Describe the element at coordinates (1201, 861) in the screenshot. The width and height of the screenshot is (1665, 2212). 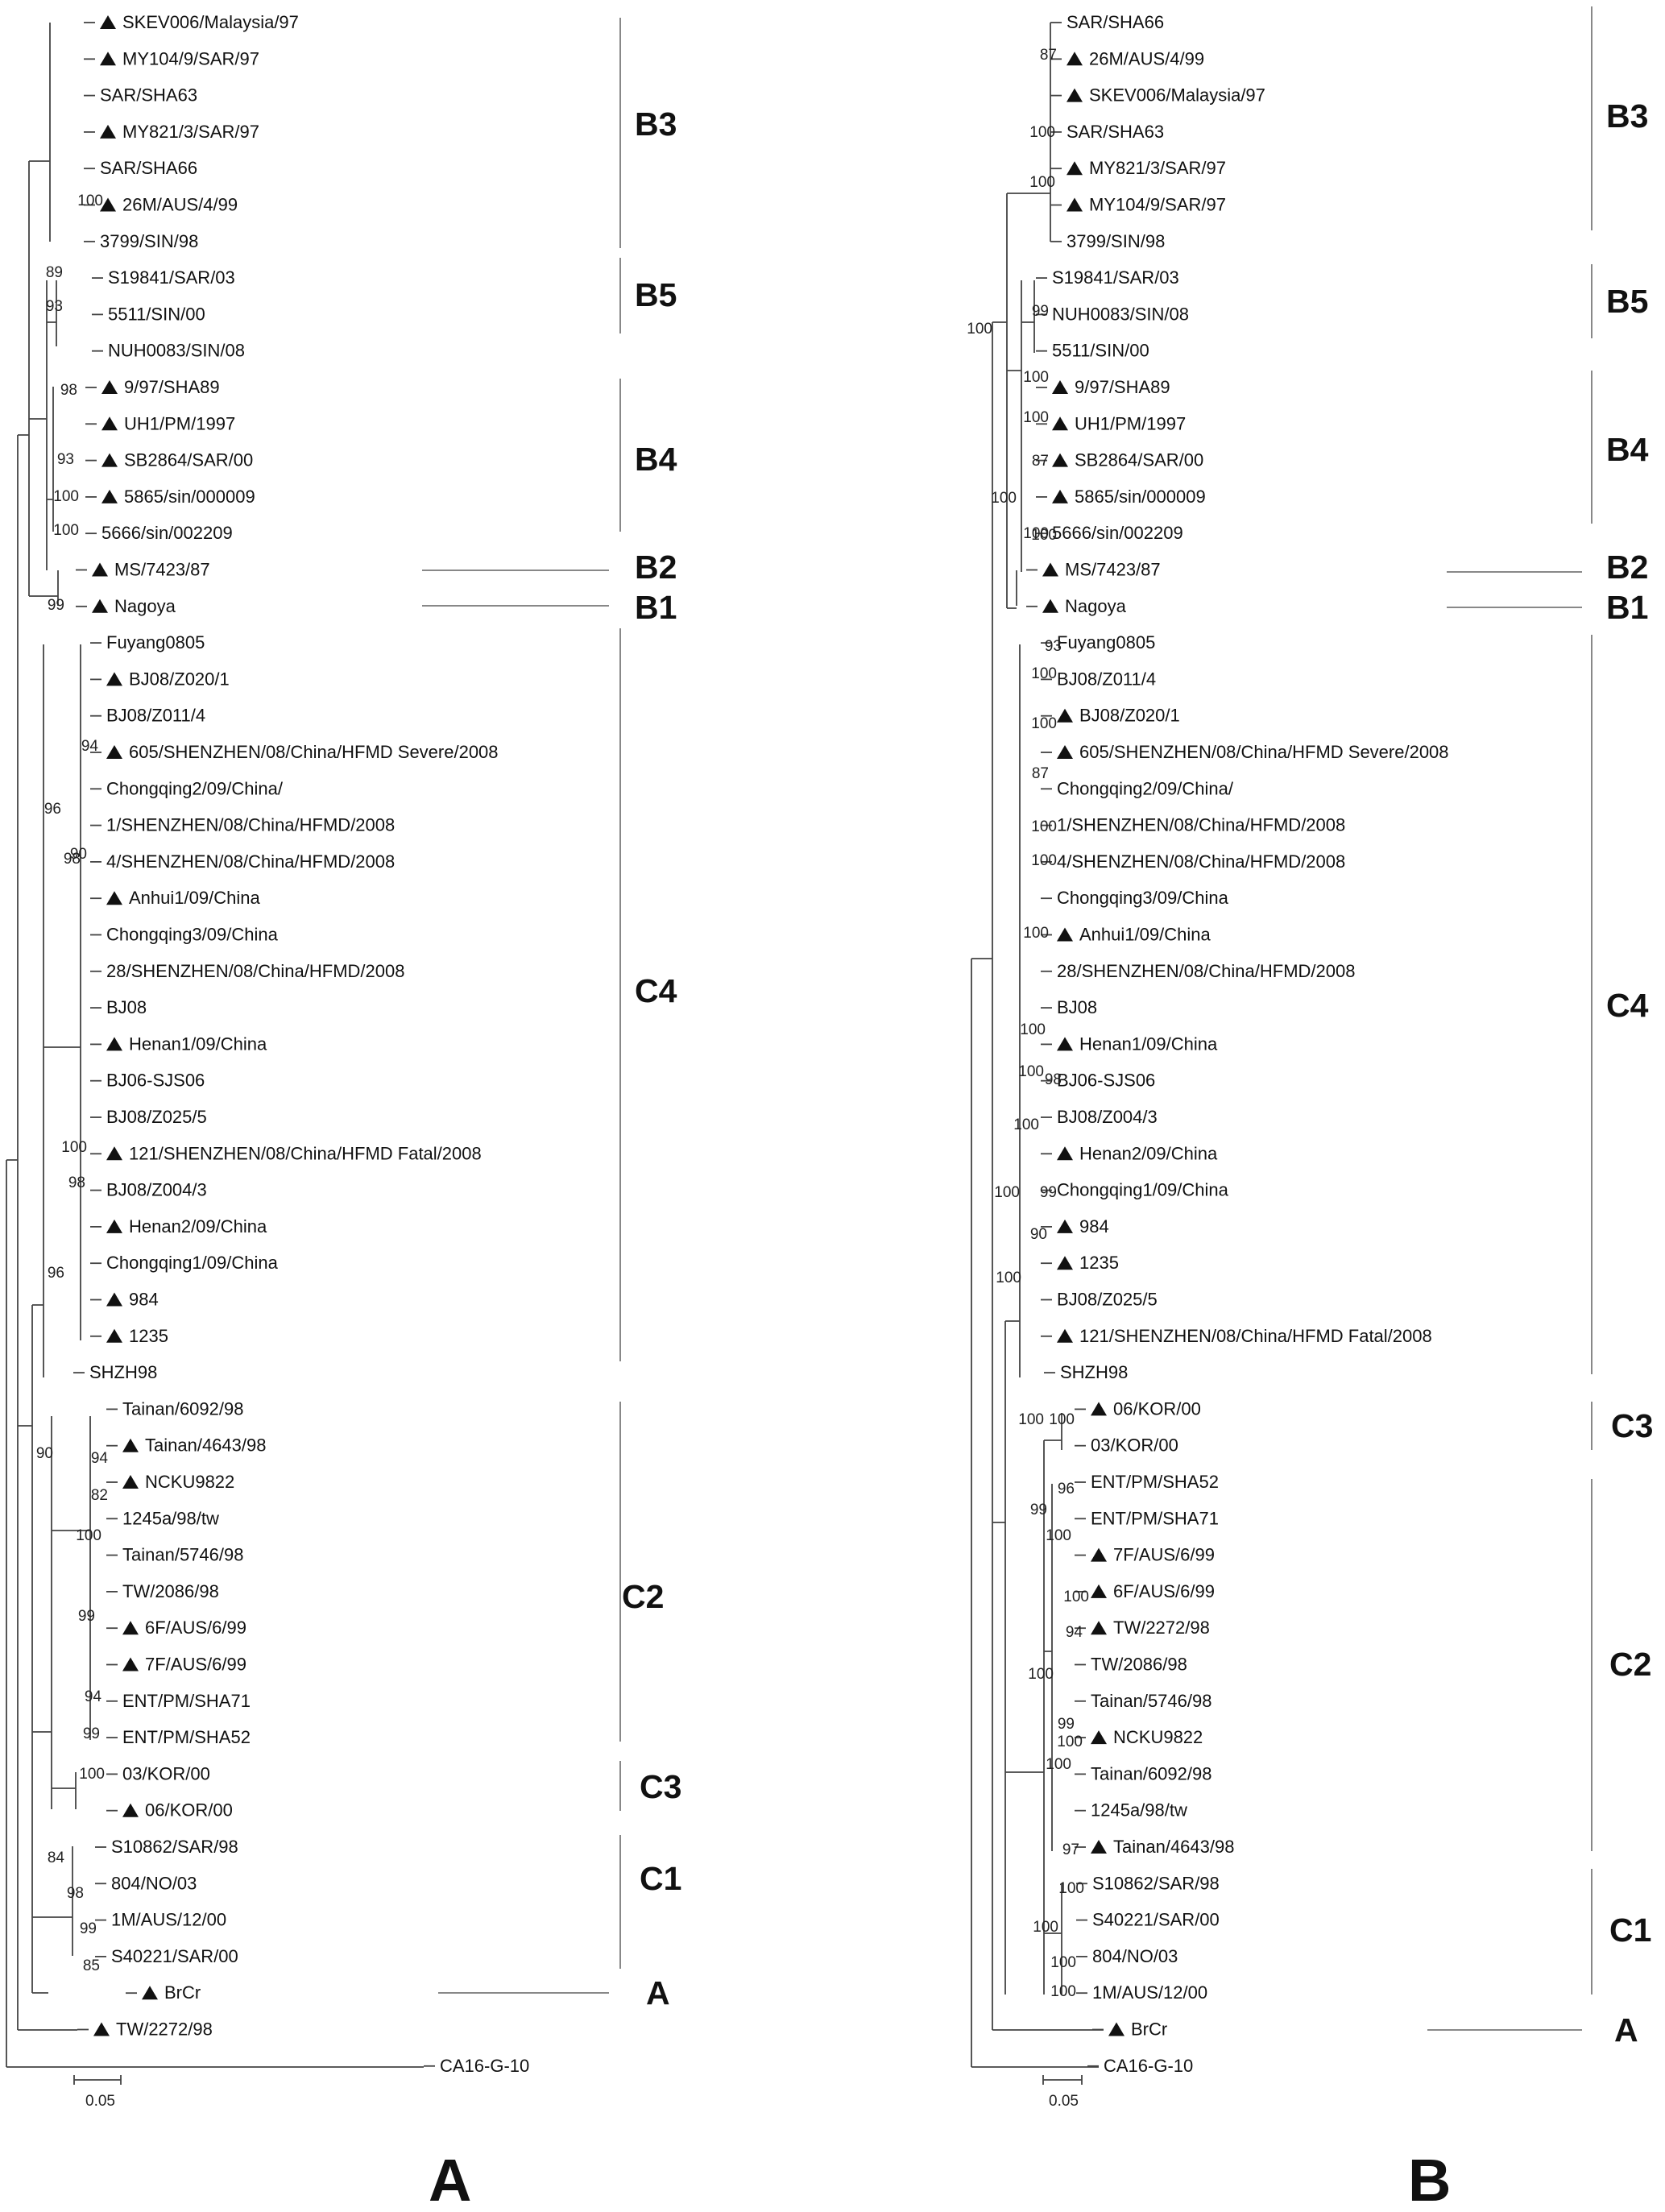
I see `leaf-label: 4/SHENZHEN/08/China/HFMD/2008` at that location.